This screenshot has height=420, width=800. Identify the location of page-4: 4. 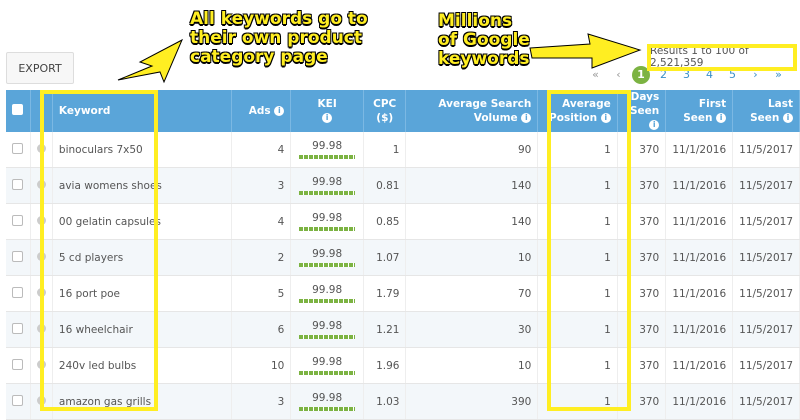
(709, 74).